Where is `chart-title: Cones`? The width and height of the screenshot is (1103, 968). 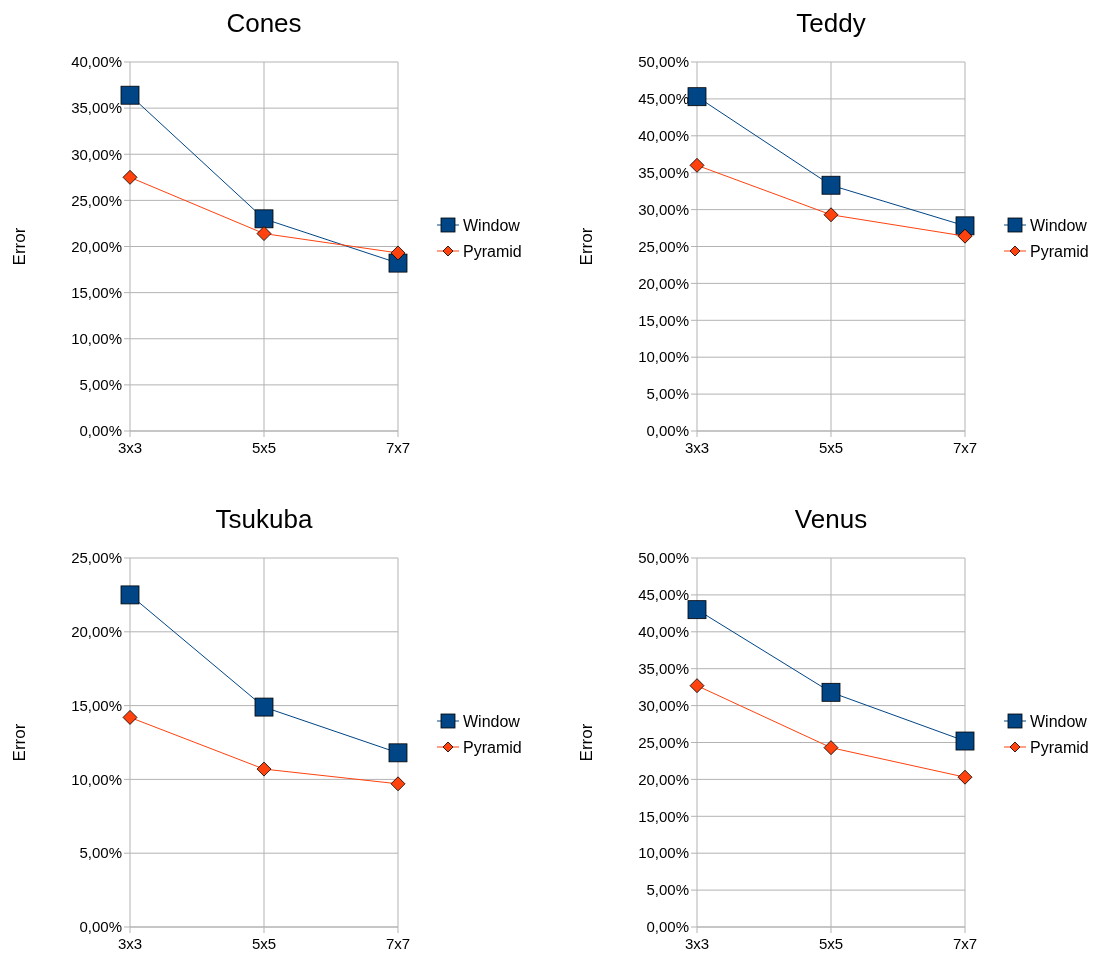 chart-title: Cones is located at coordinates (264, 23).